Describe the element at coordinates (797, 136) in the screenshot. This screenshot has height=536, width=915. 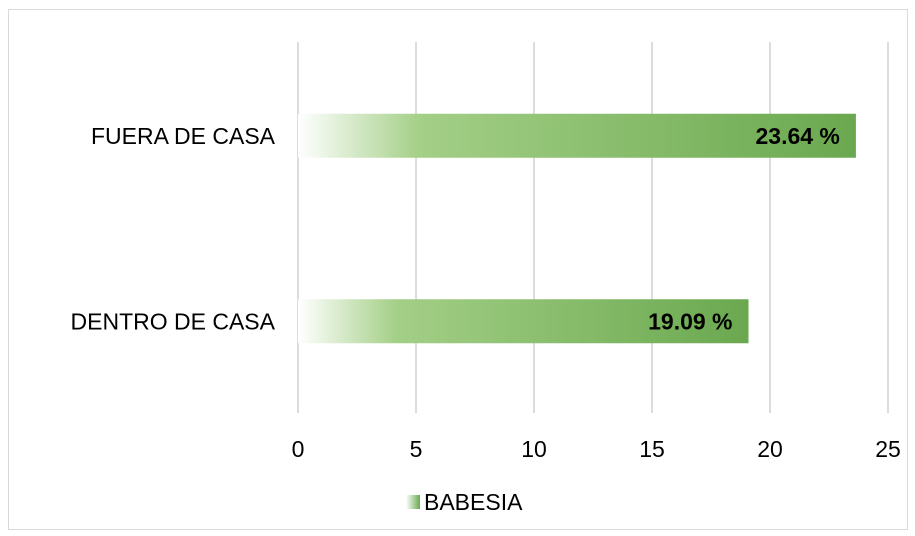
I see `data-label-fuera-de-casa: 23.64 %` at that location.